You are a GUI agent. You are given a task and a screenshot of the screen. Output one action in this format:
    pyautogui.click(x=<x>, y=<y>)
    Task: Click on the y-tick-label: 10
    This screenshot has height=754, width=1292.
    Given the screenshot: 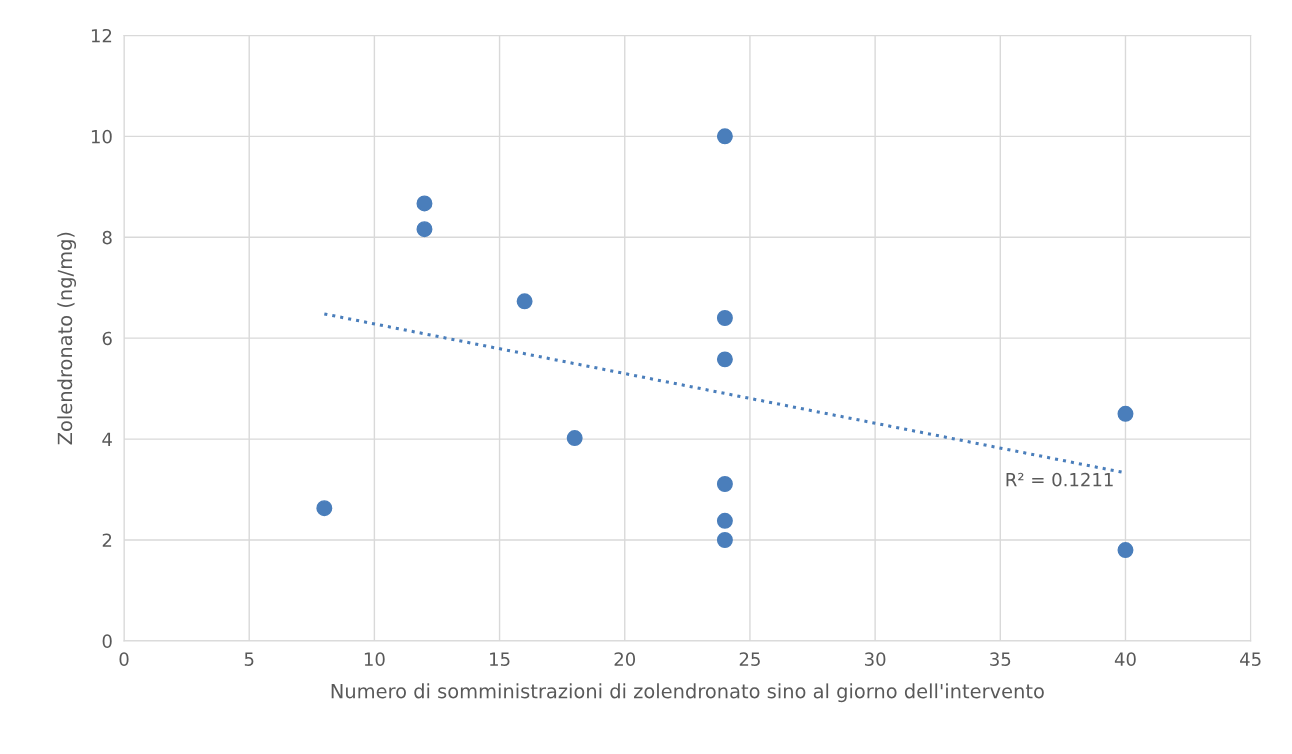 What is the action you would take?
    pyautogui.click(x=101, y=136)
    